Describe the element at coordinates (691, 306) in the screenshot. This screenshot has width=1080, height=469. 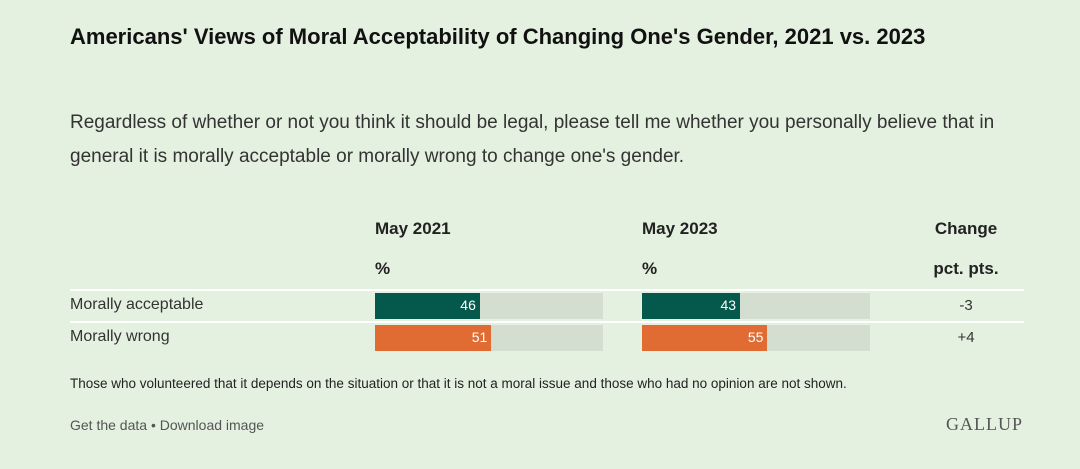
I see `bar-2023-morally-acceptable: 43` at that location.